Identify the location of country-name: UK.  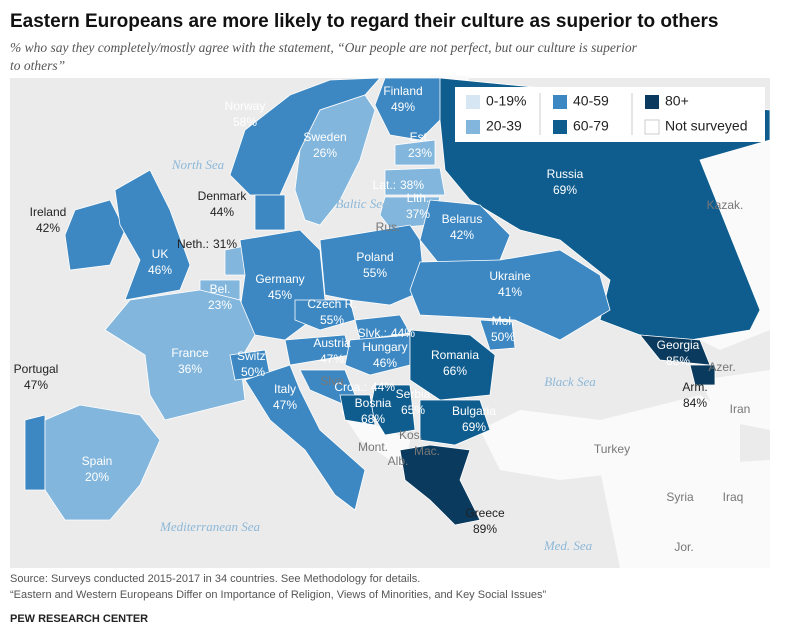
(160, 254).